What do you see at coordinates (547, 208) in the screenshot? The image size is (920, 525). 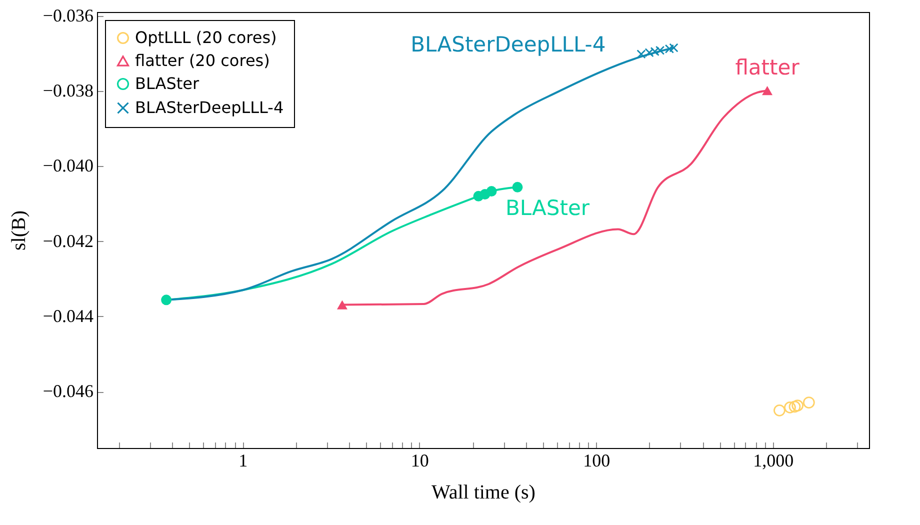 I see `annotation: BLASter` at bounding box center [547, 208].